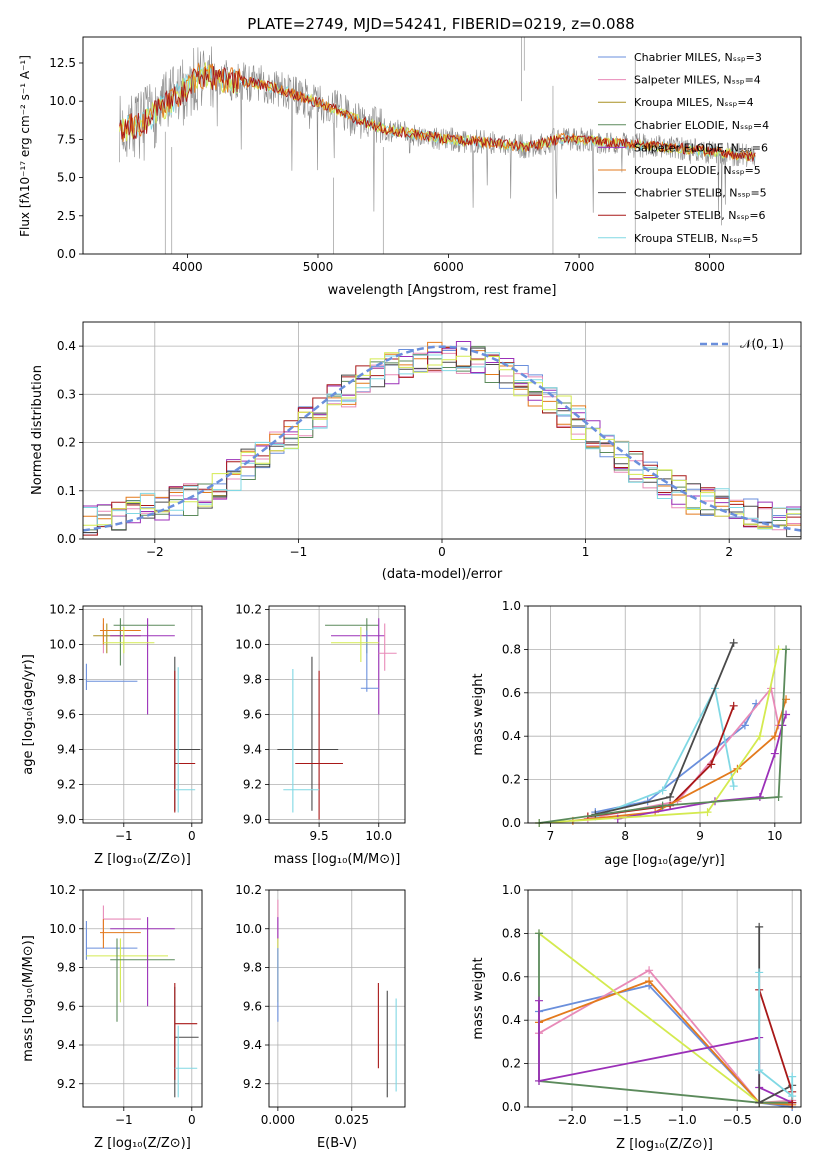  I want to click on spectrum-xtick-label: 6000, so click(448, 267).